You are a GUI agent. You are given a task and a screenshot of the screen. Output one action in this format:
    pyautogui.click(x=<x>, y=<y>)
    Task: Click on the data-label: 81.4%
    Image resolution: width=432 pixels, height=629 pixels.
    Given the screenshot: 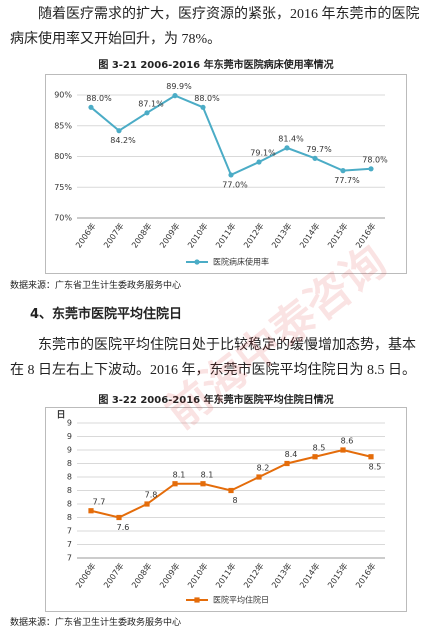 What is the action you would take?
    pyautogui.click(x=291, y=138)
    